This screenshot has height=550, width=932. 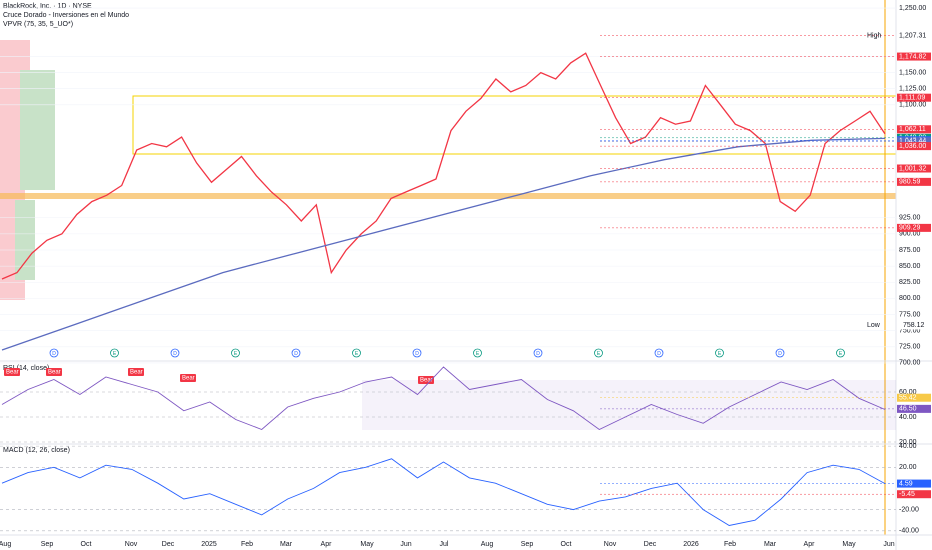 I want to click on y-tick-label: 900.00, so click(x=910, y=234).